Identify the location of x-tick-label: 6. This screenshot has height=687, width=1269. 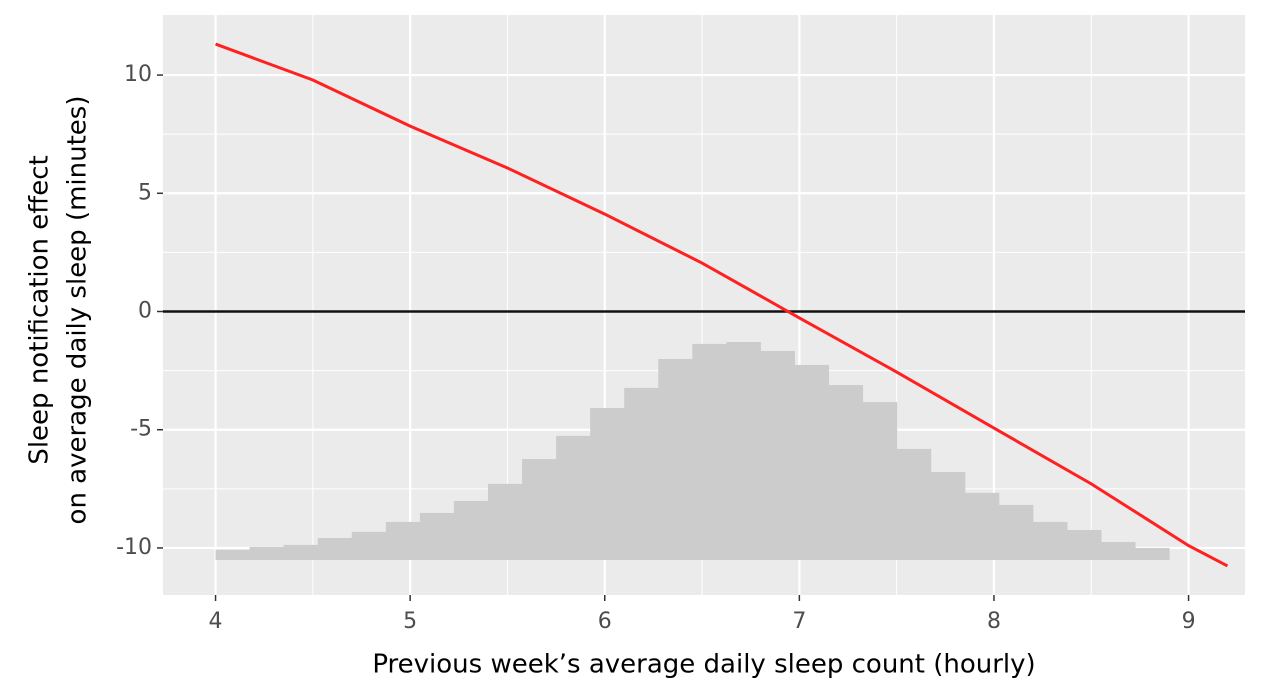
(605, 621).